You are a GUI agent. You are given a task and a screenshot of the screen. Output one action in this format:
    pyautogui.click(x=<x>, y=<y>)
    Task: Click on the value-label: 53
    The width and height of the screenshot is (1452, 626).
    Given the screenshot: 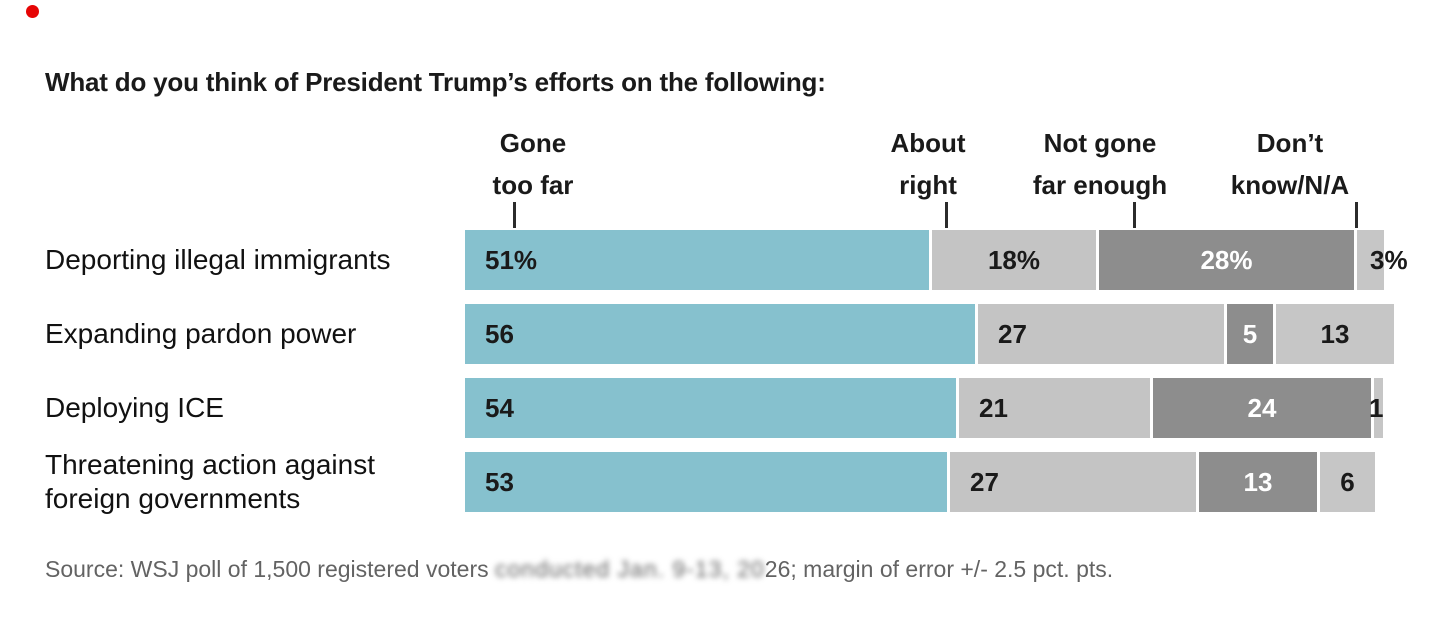 What is the action you would take?
    pyautogui.click(x=499, y=481)
    